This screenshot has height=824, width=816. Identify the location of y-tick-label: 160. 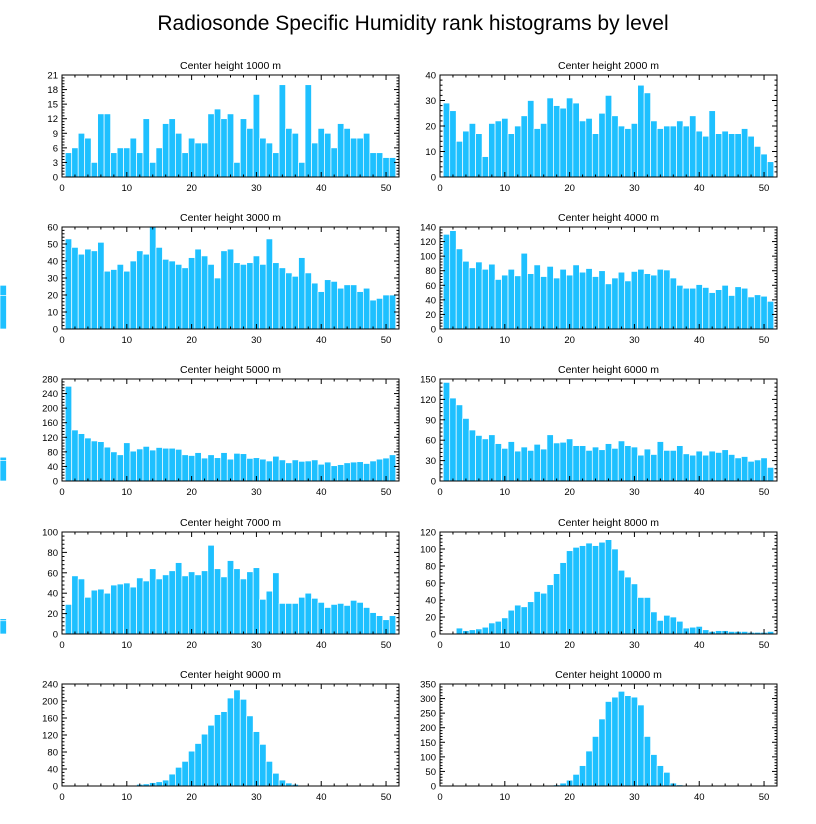
(50, 423).